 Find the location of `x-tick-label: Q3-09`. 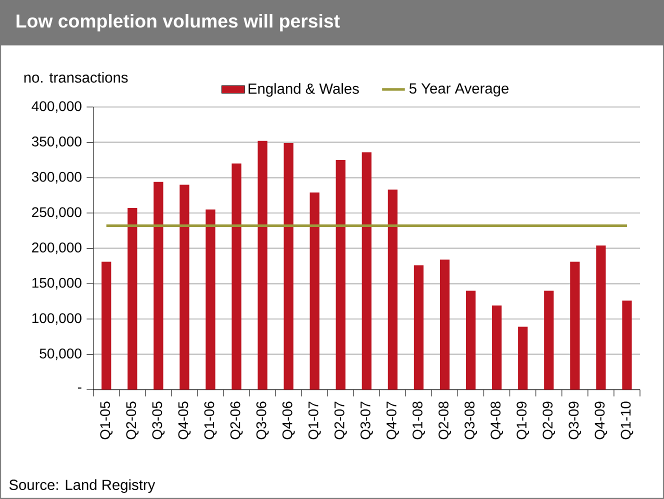

x-tick-label: Q3-09 is located at coordinates (575, 421).